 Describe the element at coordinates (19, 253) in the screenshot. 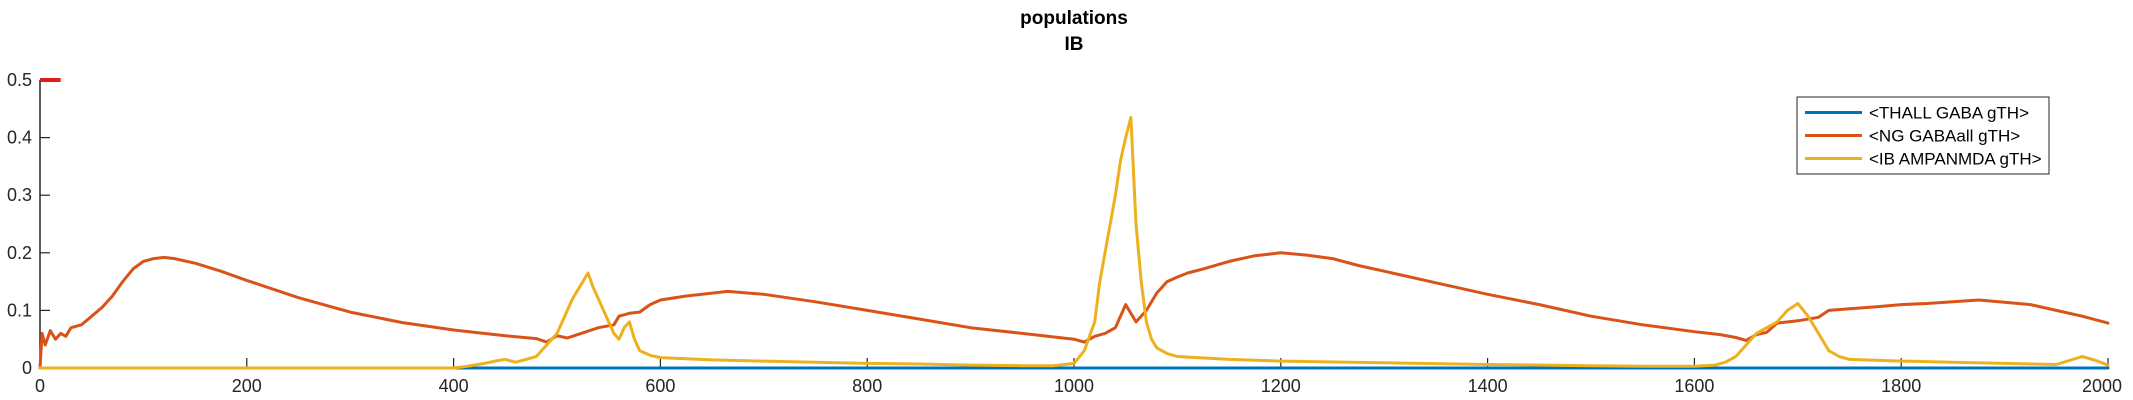

I see `y-tick-label: 0.2` at that location.